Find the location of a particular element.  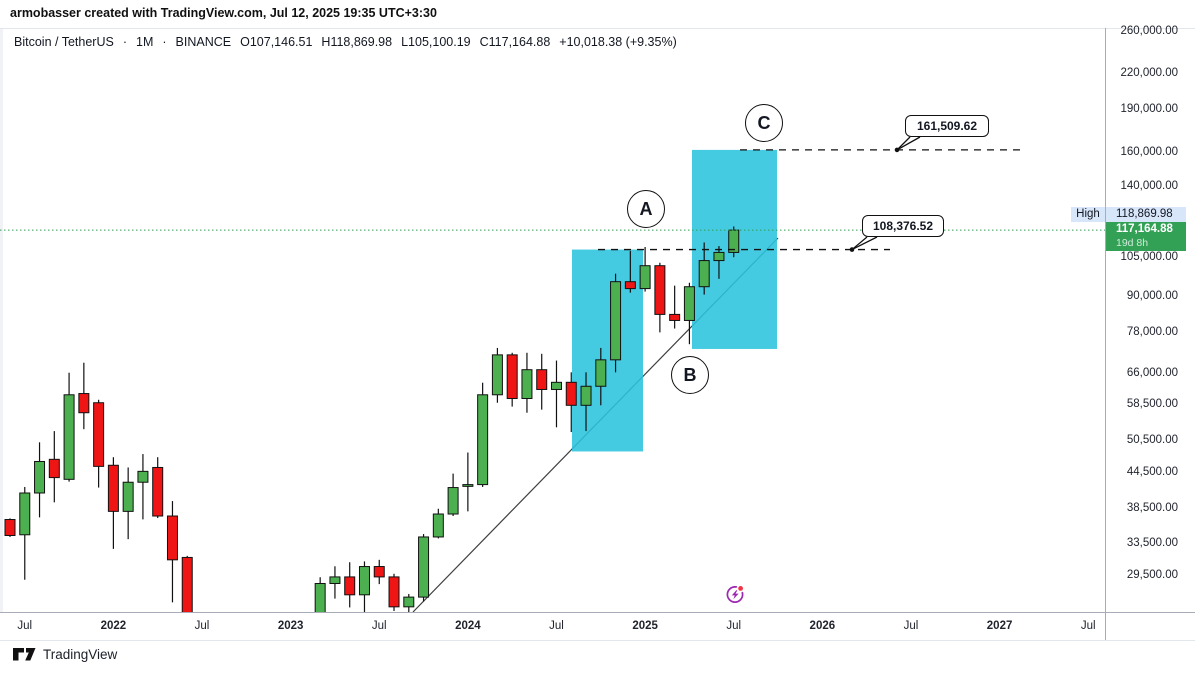

price-tick-label: 190,000.00 is located at coordinates (1149, 109).